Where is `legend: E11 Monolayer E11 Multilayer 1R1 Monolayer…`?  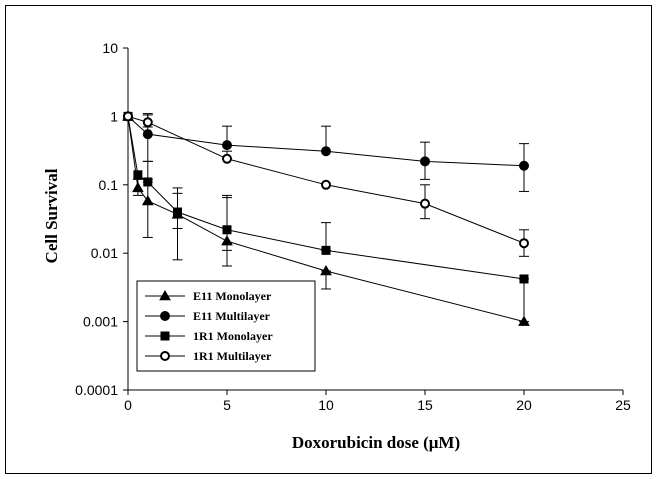 legend: E11 Monolayer E11 Multilayer 1R1 Monolayer… is located at coordinates (226, 326).